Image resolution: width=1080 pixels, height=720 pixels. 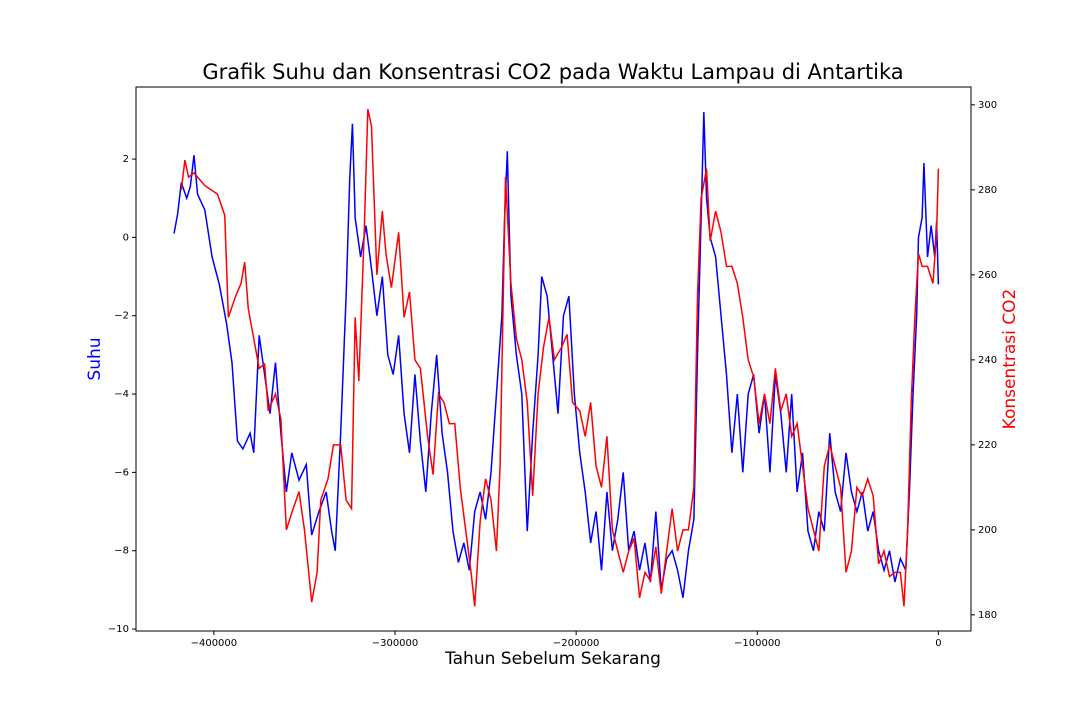 I want to click on y-tick-label: −2, so click(x=121, y=316).